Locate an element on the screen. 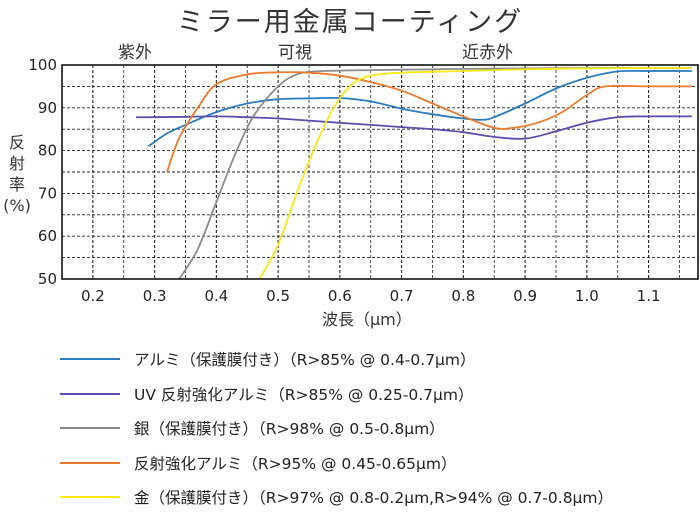 The height and width of the screenshot is (518, 700). legend-label: UV 反射強化アルミ（R>85% @ 0.25-0.7μm） is located at coordinates (304, 394).